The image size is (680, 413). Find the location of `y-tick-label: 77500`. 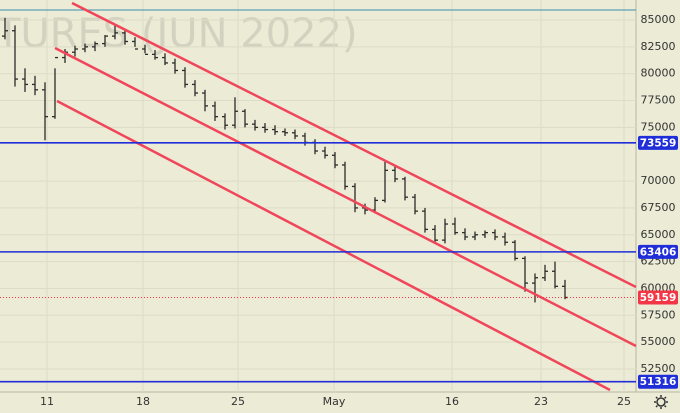

y-tick-label: 77500 is located at coordinates (658, 100).